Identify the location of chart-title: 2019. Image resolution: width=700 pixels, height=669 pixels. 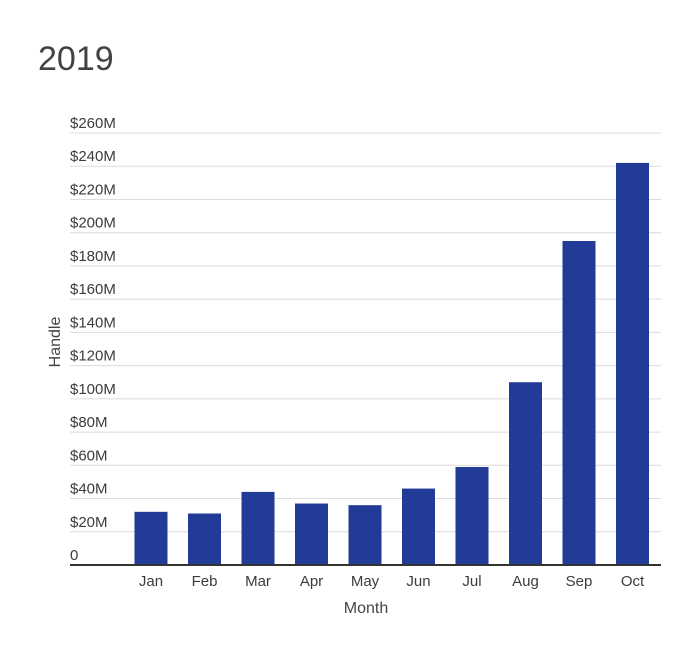
(76, 59).